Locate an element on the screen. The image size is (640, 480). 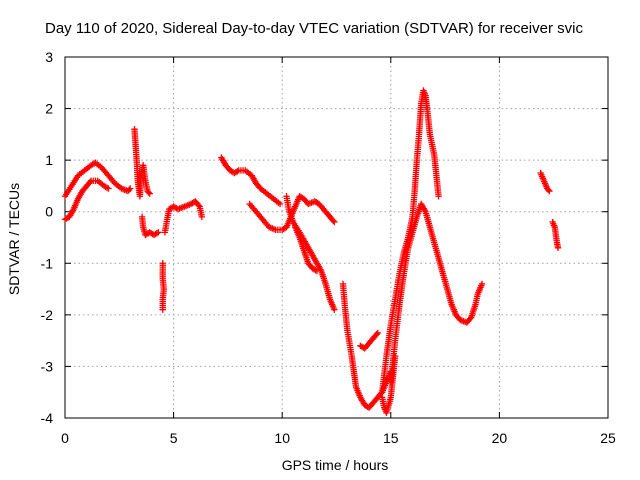
y-tick-label: 1 is located at coordinates (49, 160).